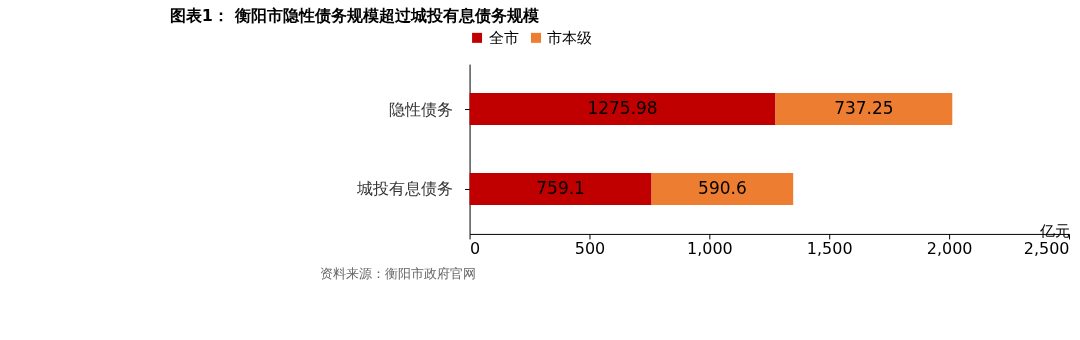 The width and height of the screenshot is (1080, 340). What do you see at coordinates (1046, 249) in the screenshot?
I see `x-tick-label: 2,500` at bounding box center [1046, 249].